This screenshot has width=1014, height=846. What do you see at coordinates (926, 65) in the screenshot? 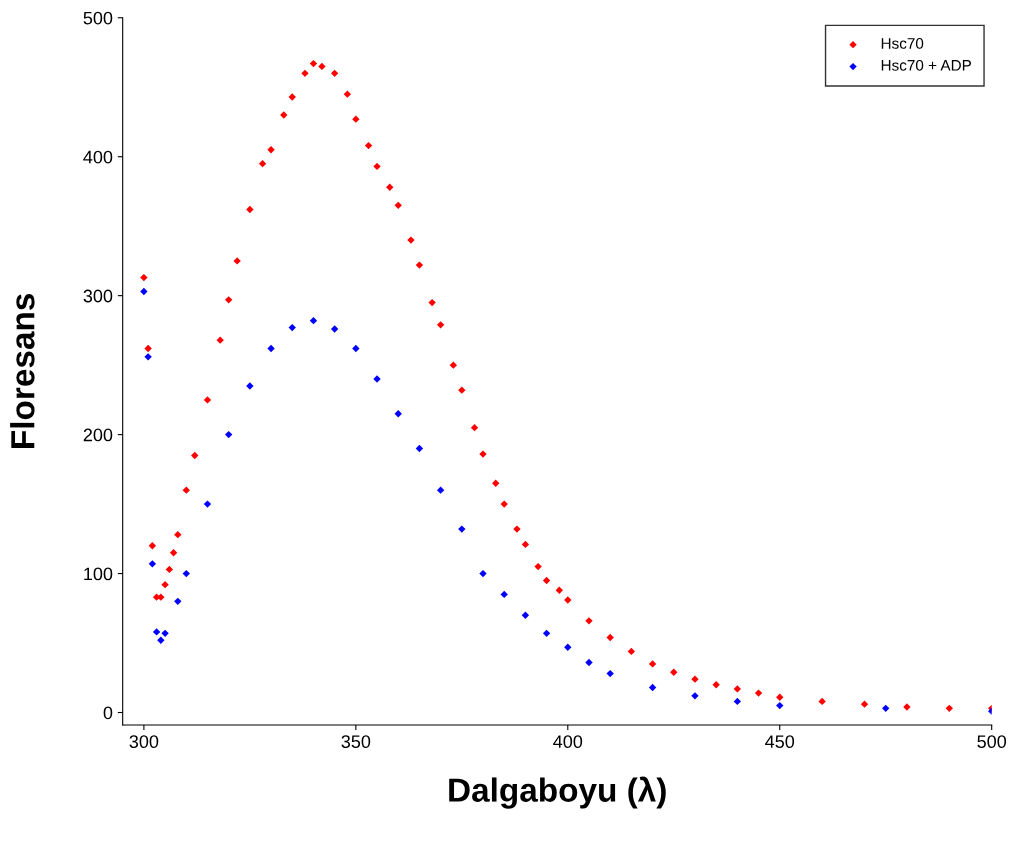
I see `legend-label: Hsc70 + ADP` at bounding box center [926, 65].